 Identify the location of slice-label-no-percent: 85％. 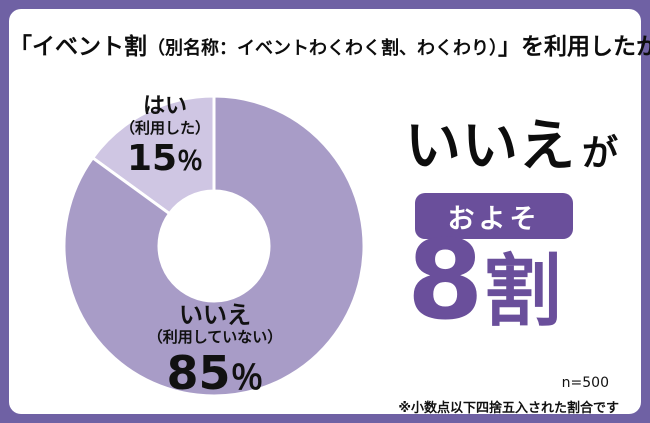
(215, 373).